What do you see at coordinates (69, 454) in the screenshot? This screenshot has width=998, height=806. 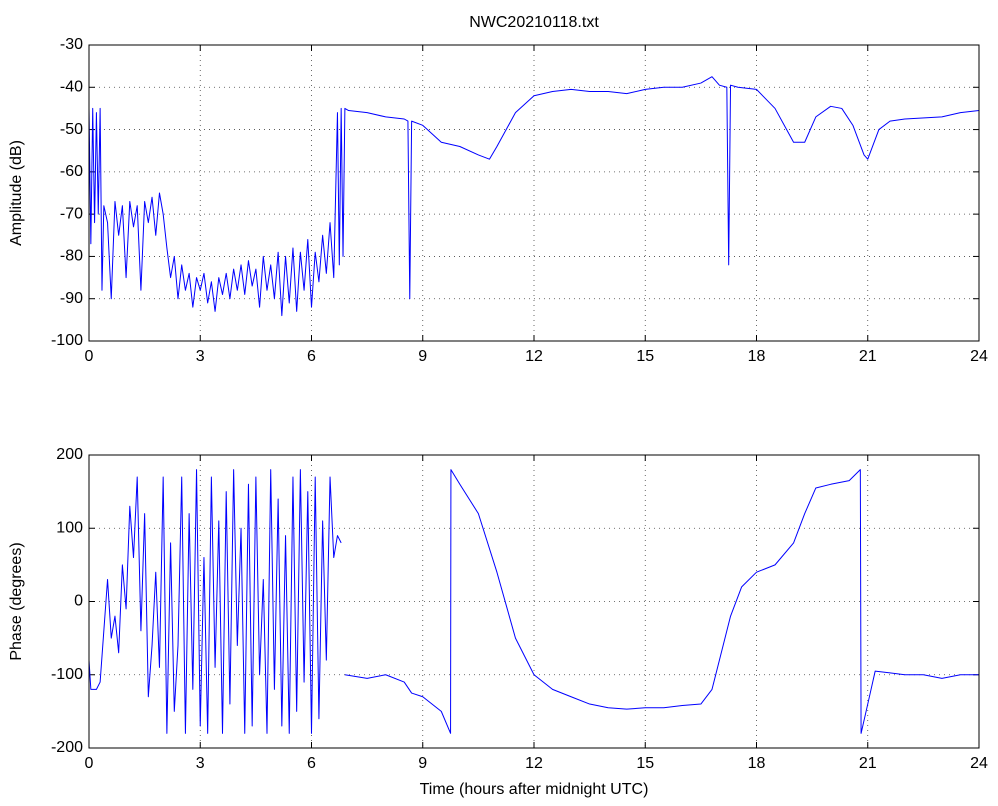 I see `y-tick-label: 200` at bounding box center [69, 454].